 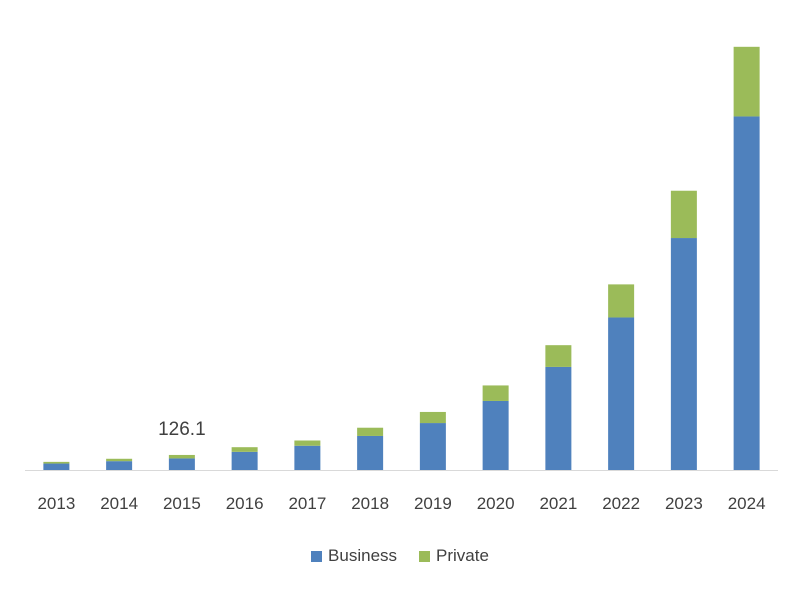 I want to click on legend-swatch-business, so click(x=317, y=556).